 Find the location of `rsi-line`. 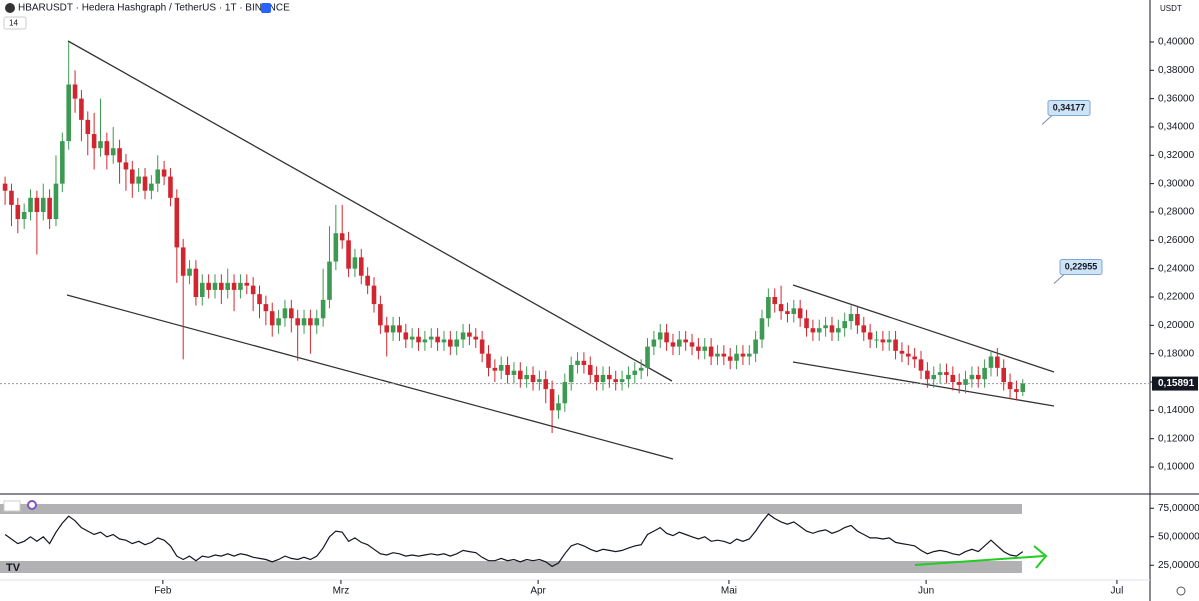

rsi-line is located at coordinates (514, 540).